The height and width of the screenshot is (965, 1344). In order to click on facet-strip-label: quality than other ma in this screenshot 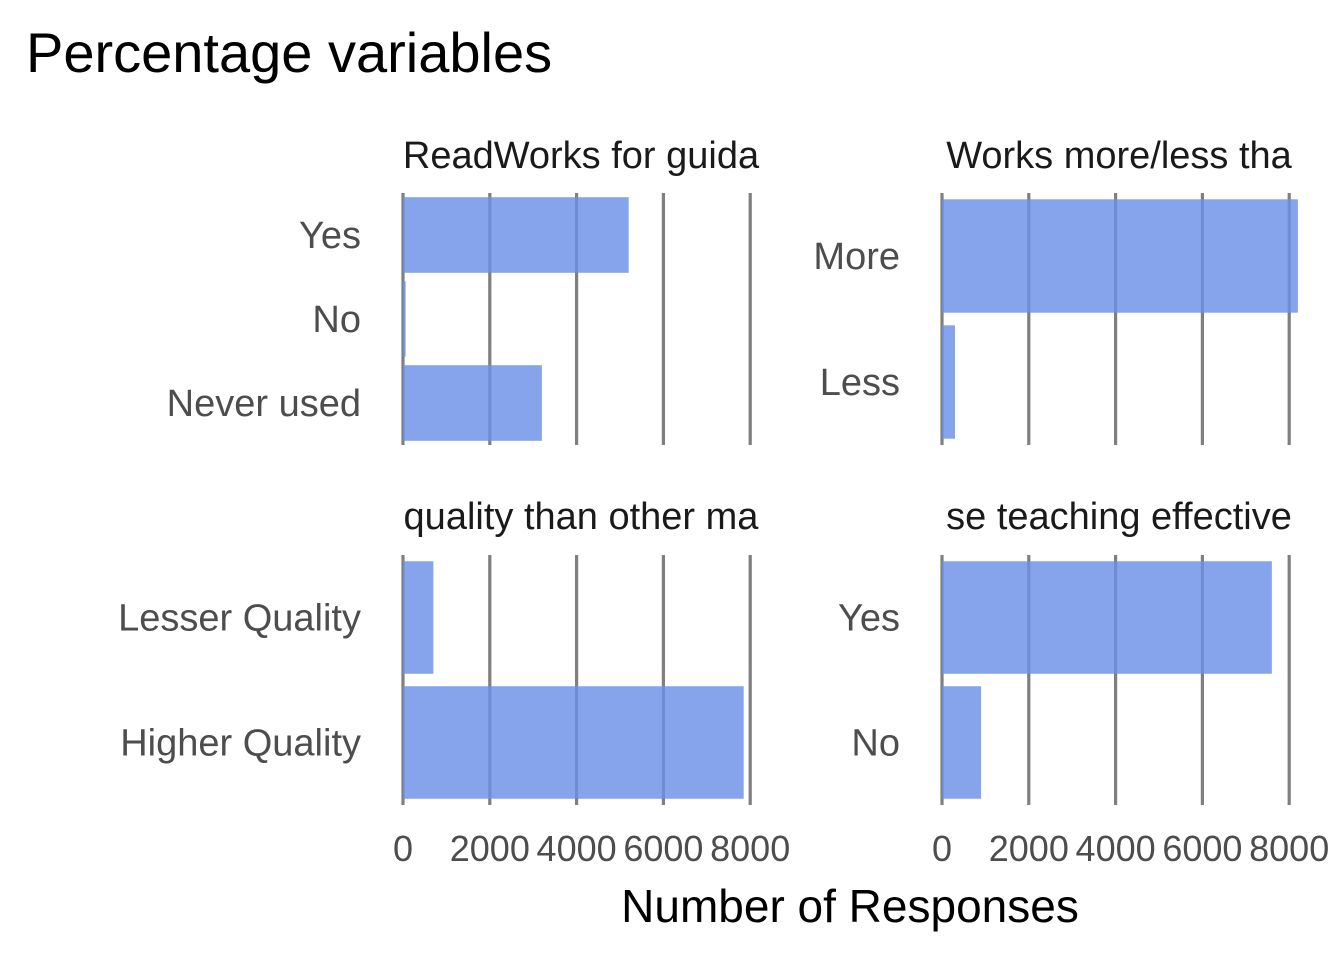, I will do `click(582, 517)`.